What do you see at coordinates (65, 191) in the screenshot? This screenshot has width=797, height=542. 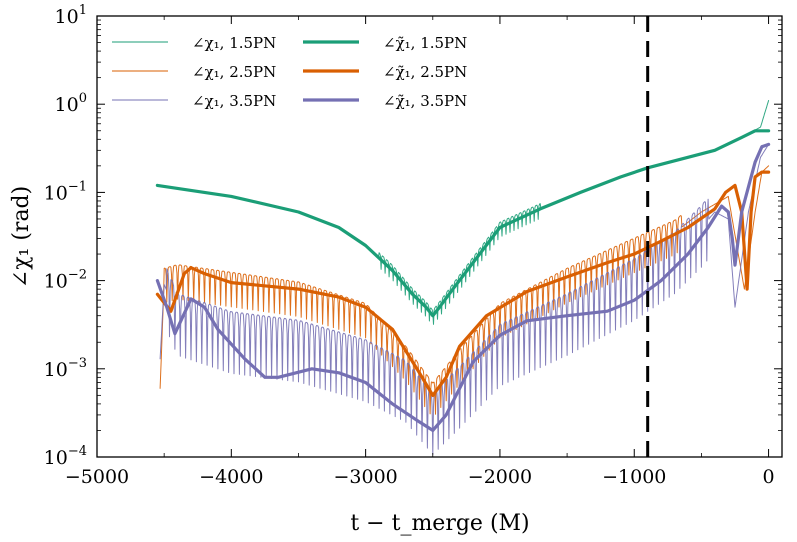 I see `y-tick-label: 10⁻¹` at bounding box center [65, 191].